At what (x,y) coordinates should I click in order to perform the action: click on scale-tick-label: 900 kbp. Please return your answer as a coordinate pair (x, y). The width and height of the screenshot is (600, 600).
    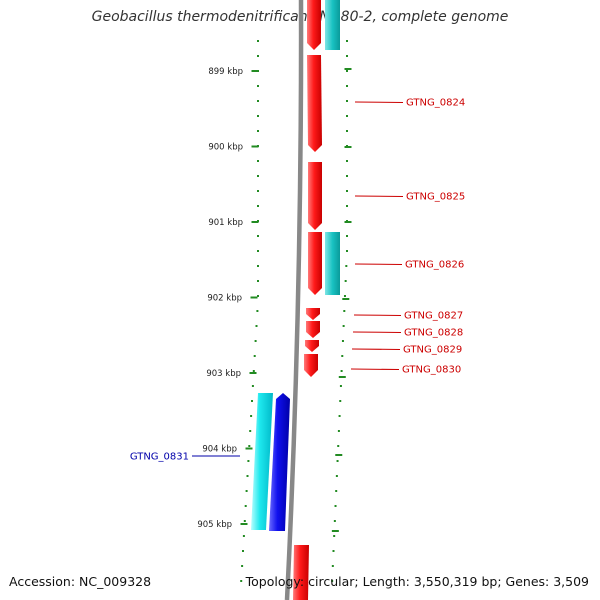
    Looking at the image, I should click on (225, 148).